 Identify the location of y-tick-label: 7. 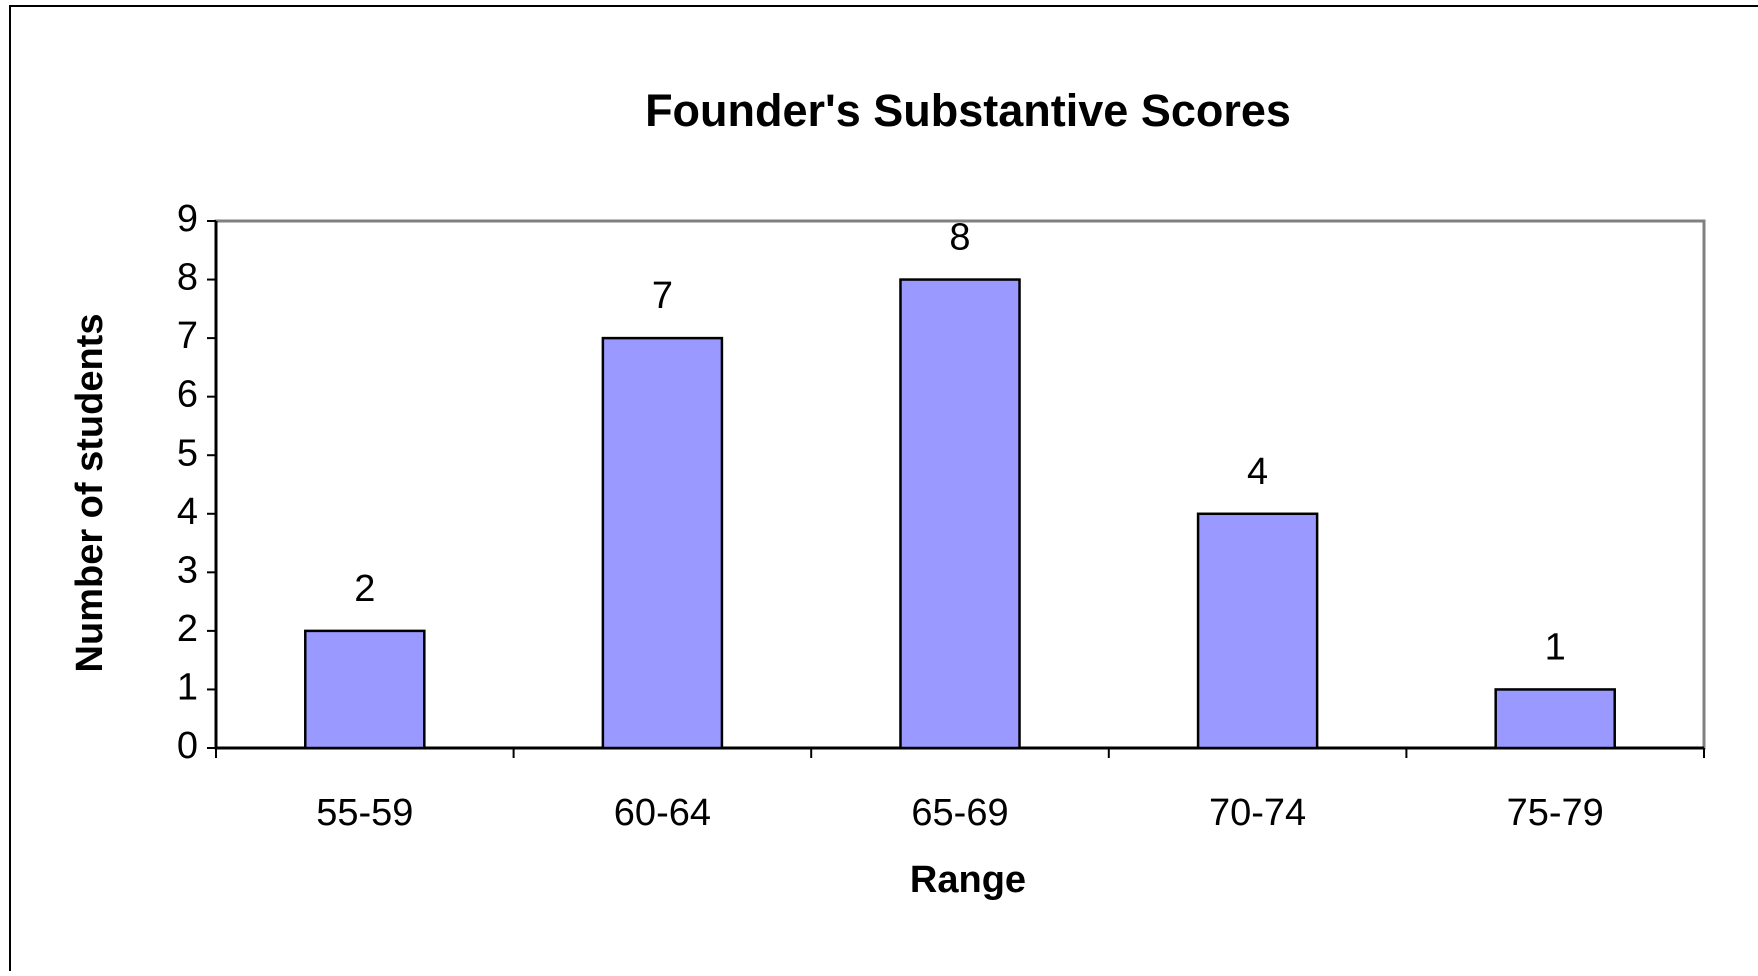
(187, 336).